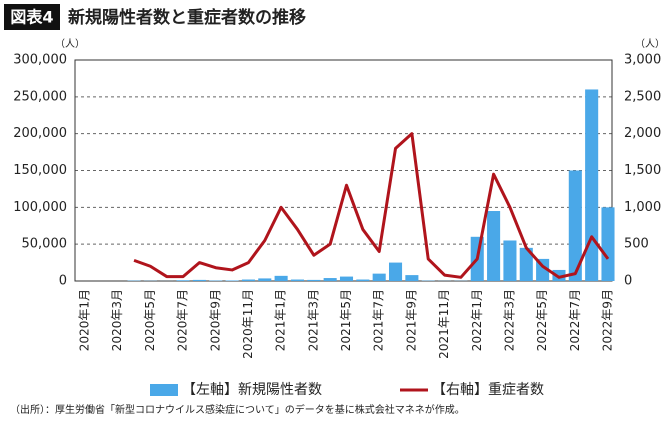 The image size is (670, 428). What do you see at coordinates (608, 320) in the screenshot?
I see `x-tick-label: 2022年9月` at bounding box center [608, 320].